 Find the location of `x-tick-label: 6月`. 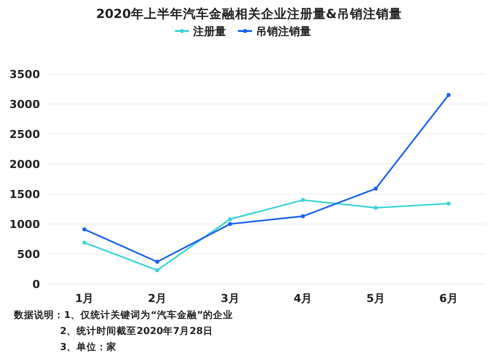

x-tick-label: 6月 is located at coordinates (448, 298).